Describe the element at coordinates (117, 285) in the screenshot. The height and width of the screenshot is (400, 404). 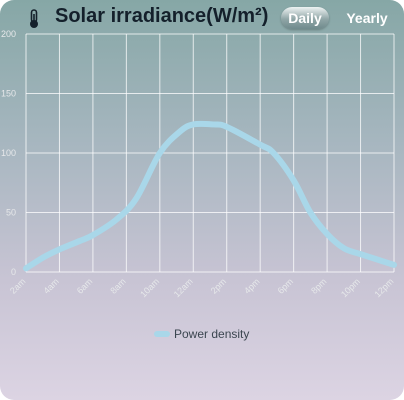
I see `x-tick-label: 8am` at that location.